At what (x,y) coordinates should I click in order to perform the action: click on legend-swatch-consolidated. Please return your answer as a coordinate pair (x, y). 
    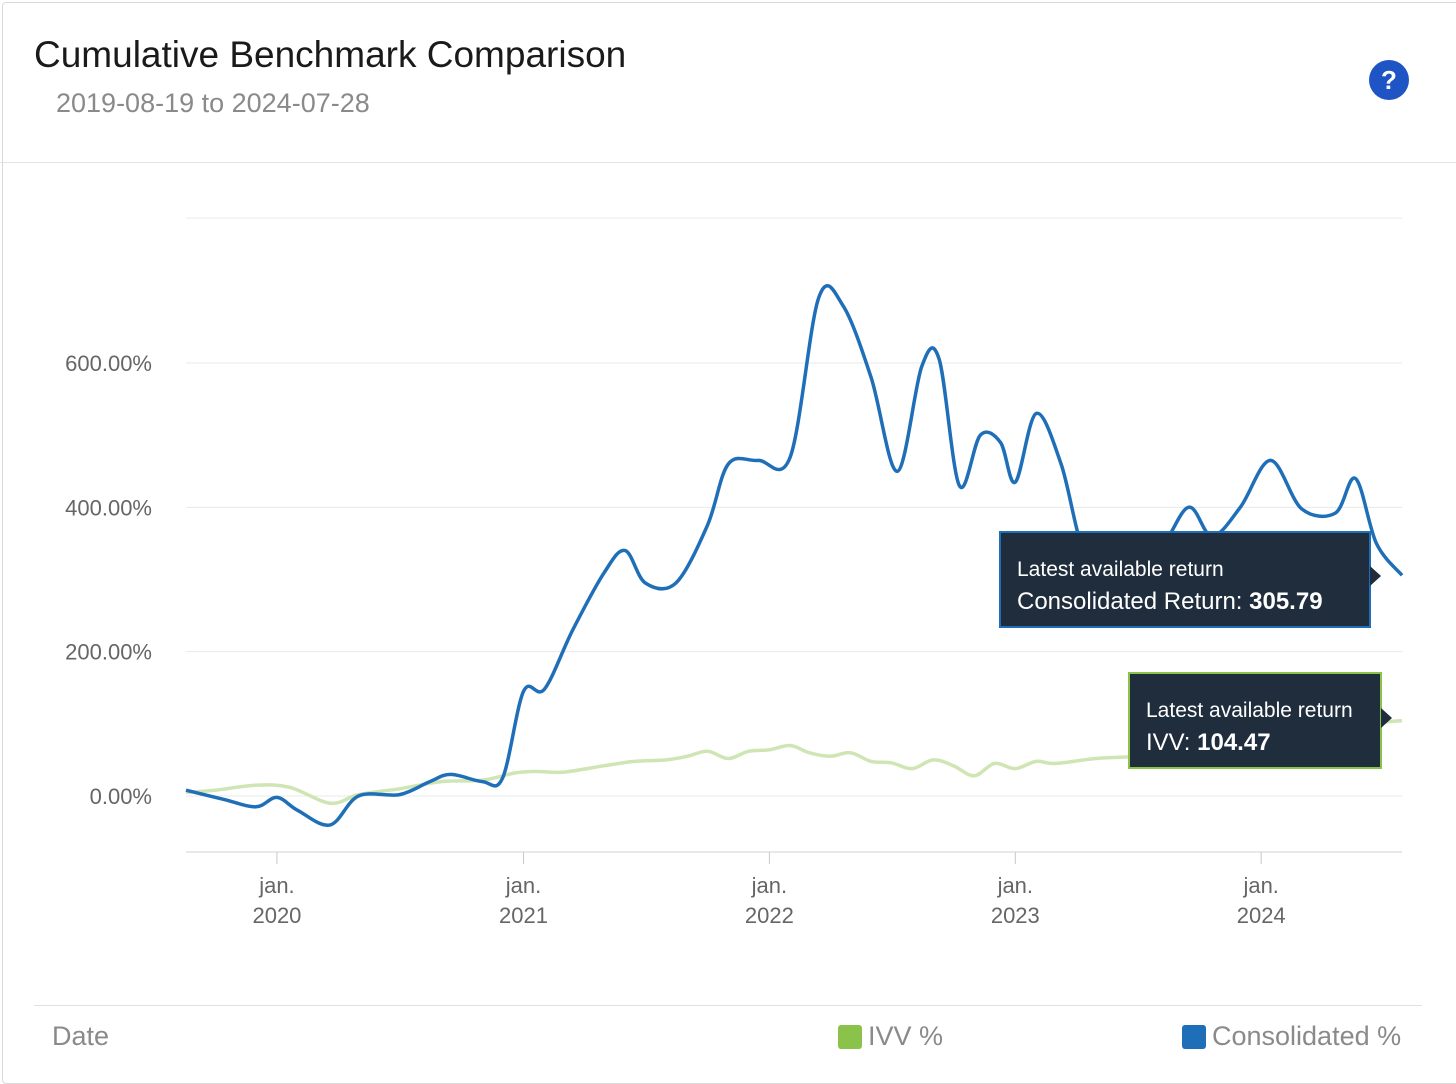
    Looking at the image, I should click on (1194, 1036).